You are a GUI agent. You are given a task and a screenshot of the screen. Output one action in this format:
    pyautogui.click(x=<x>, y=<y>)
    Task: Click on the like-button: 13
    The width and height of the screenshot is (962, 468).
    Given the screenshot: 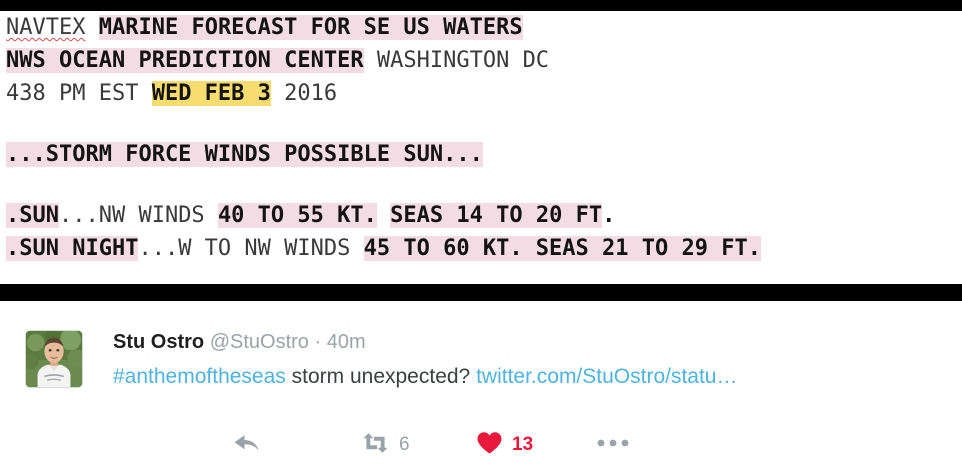 What is the action you would take?
    pyautogui.click(x=504, y=445)
    